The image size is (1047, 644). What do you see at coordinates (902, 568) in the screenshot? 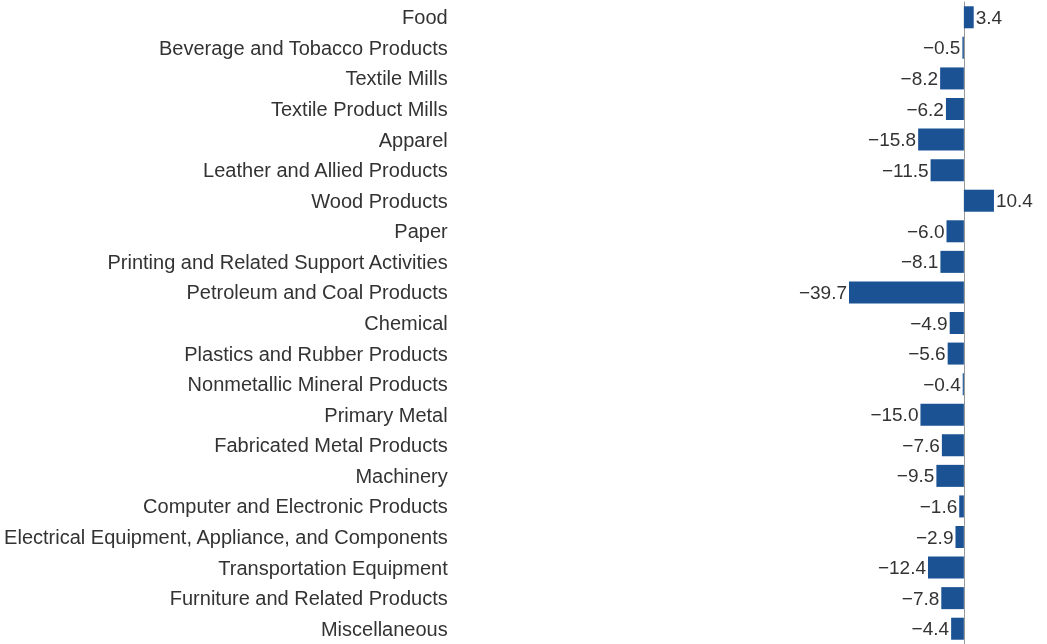
I see `data-label: −12.4` at bounding box center [902, 568].